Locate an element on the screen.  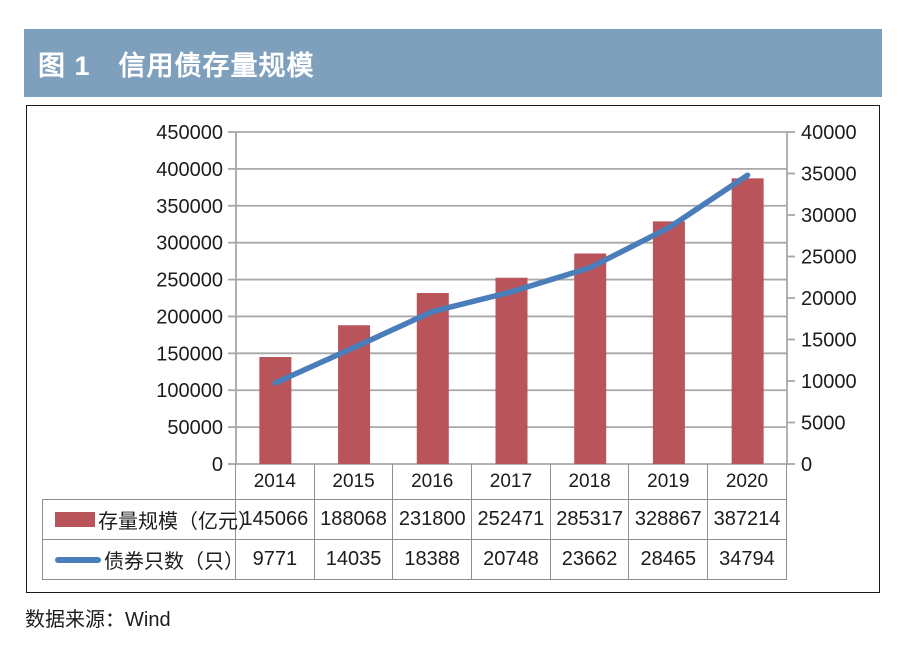
left-axis-label: 300000 is located at coordinates (189, 244).